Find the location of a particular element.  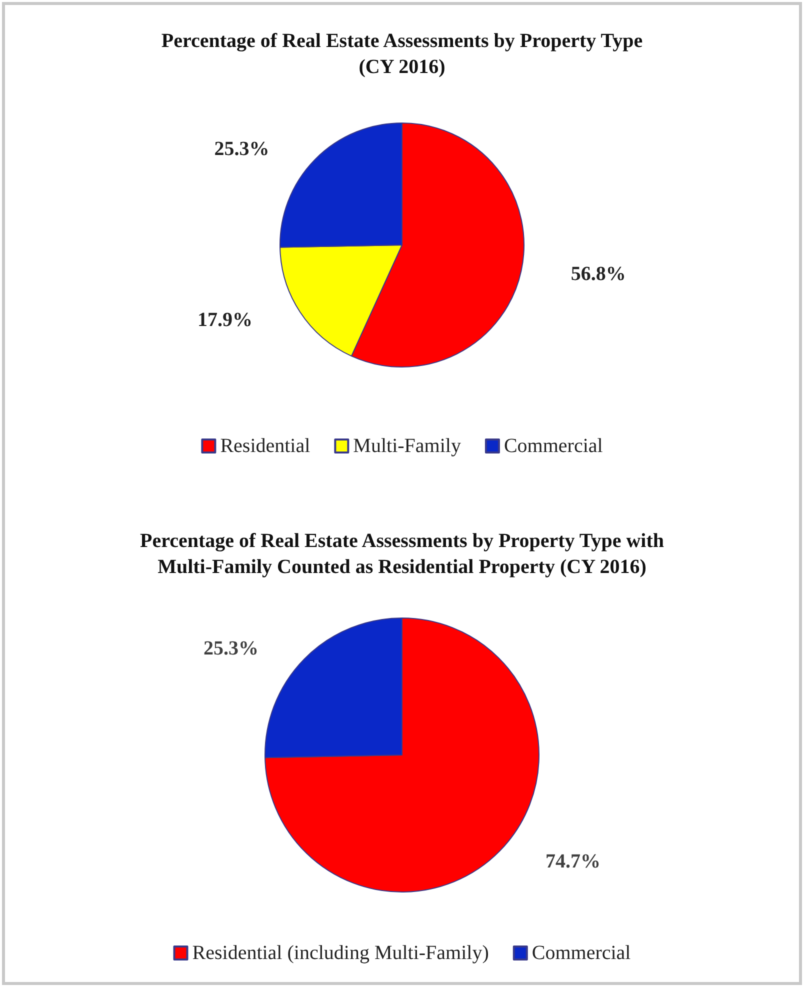

data-label: 17.9% is located at coordinates (224, 320).